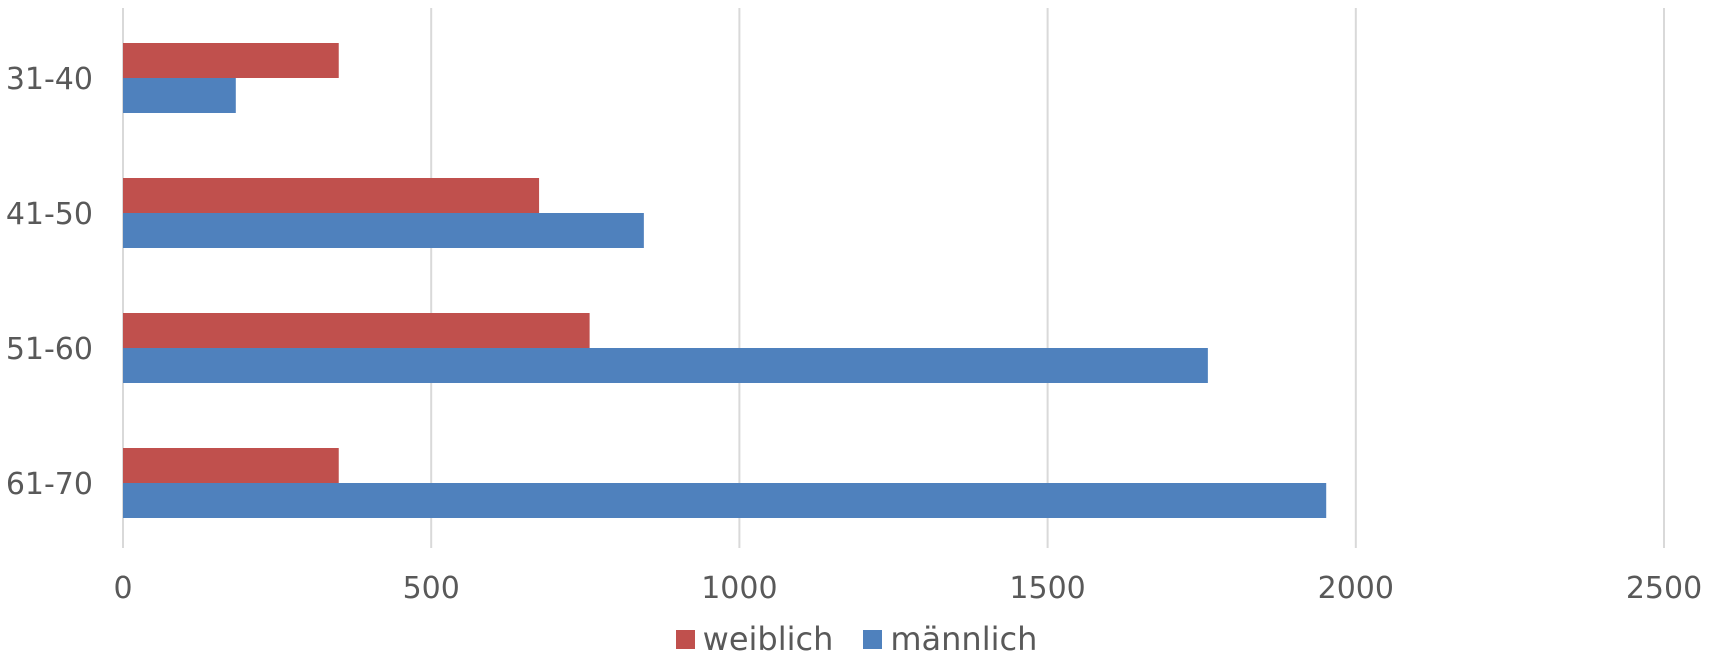 This screenshot has width=1713, height=664. Describe the element at coordinates (356, 330) in the screenshot. I see `bar-51-60-weiblich` at that location.